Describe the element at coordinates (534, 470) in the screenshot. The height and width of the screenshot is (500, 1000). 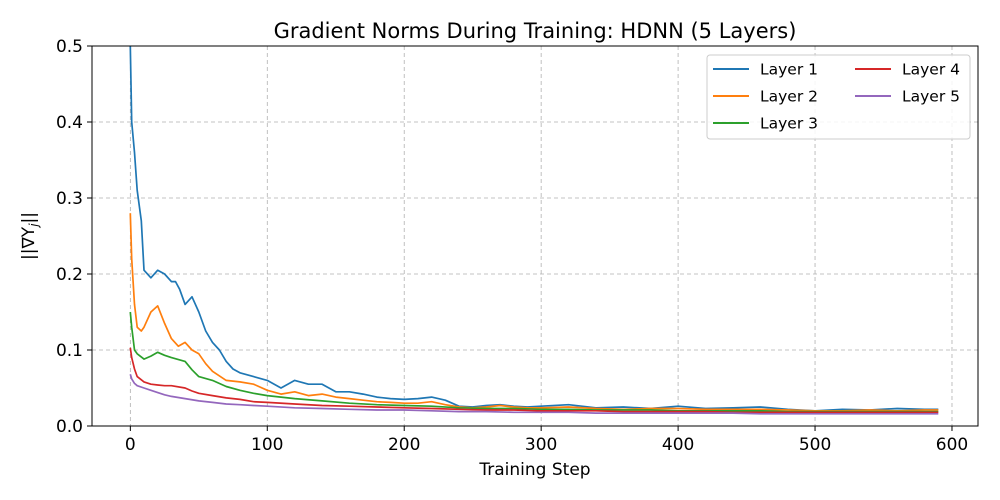
I see `x-axis-title: Training Step` at that location.